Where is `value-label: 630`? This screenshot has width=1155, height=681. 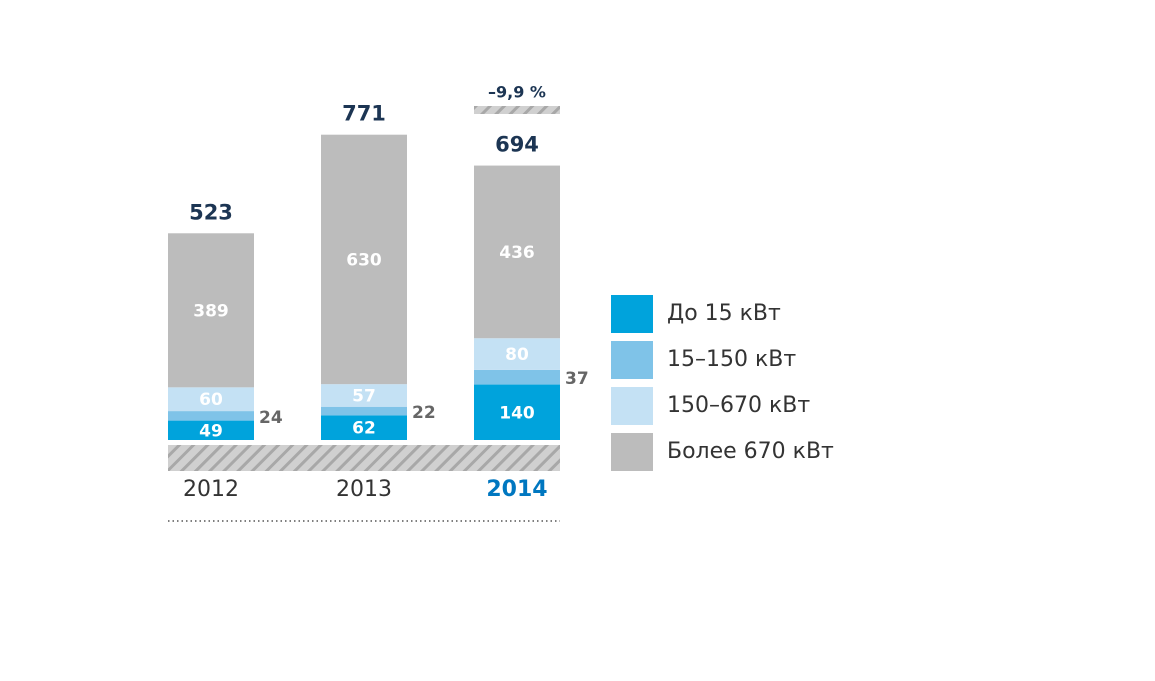 value-label: 630 is located at coordinates (364, 260).